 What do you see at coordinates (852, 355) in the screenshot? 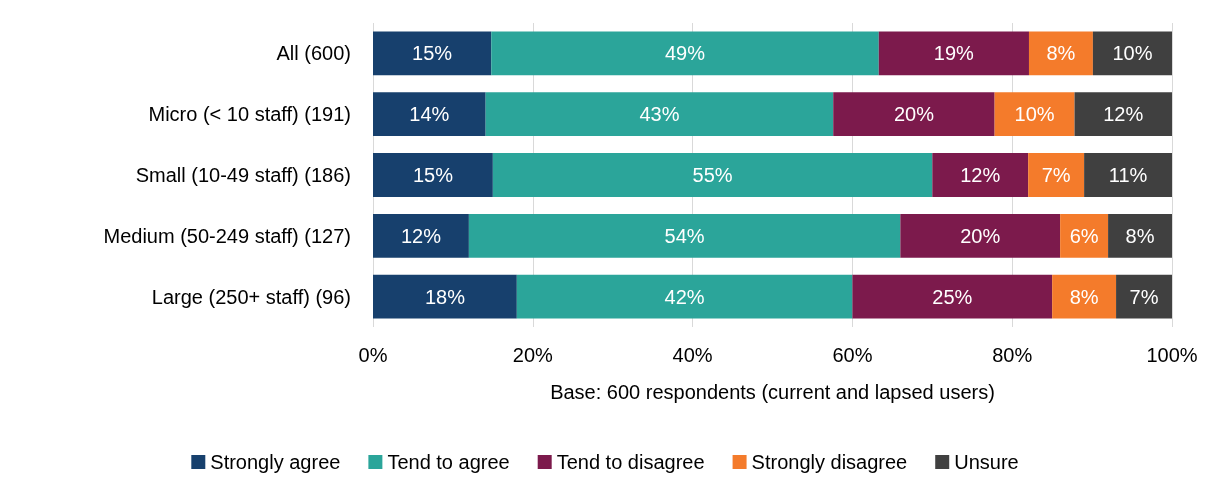
I see `x-tick-label: 60%` at bounding box center [852, 355].